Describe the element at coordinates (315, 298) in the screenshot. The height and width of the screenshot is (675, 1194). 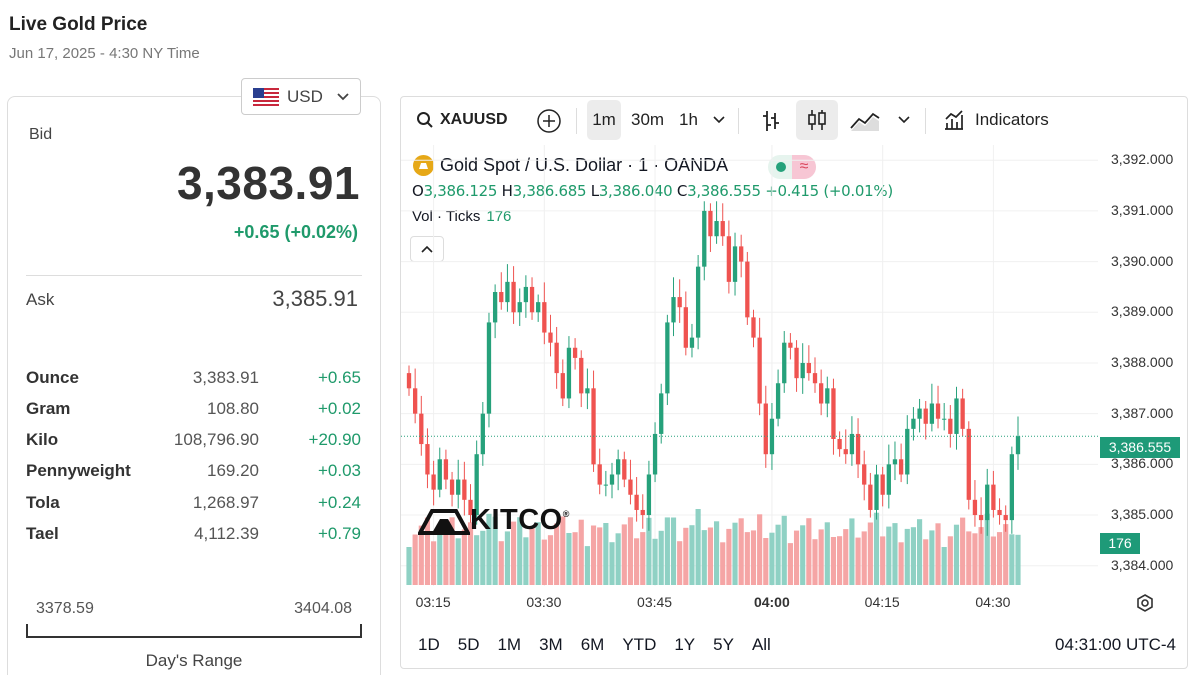
I see `ask-price: 3,385.91` at that location.